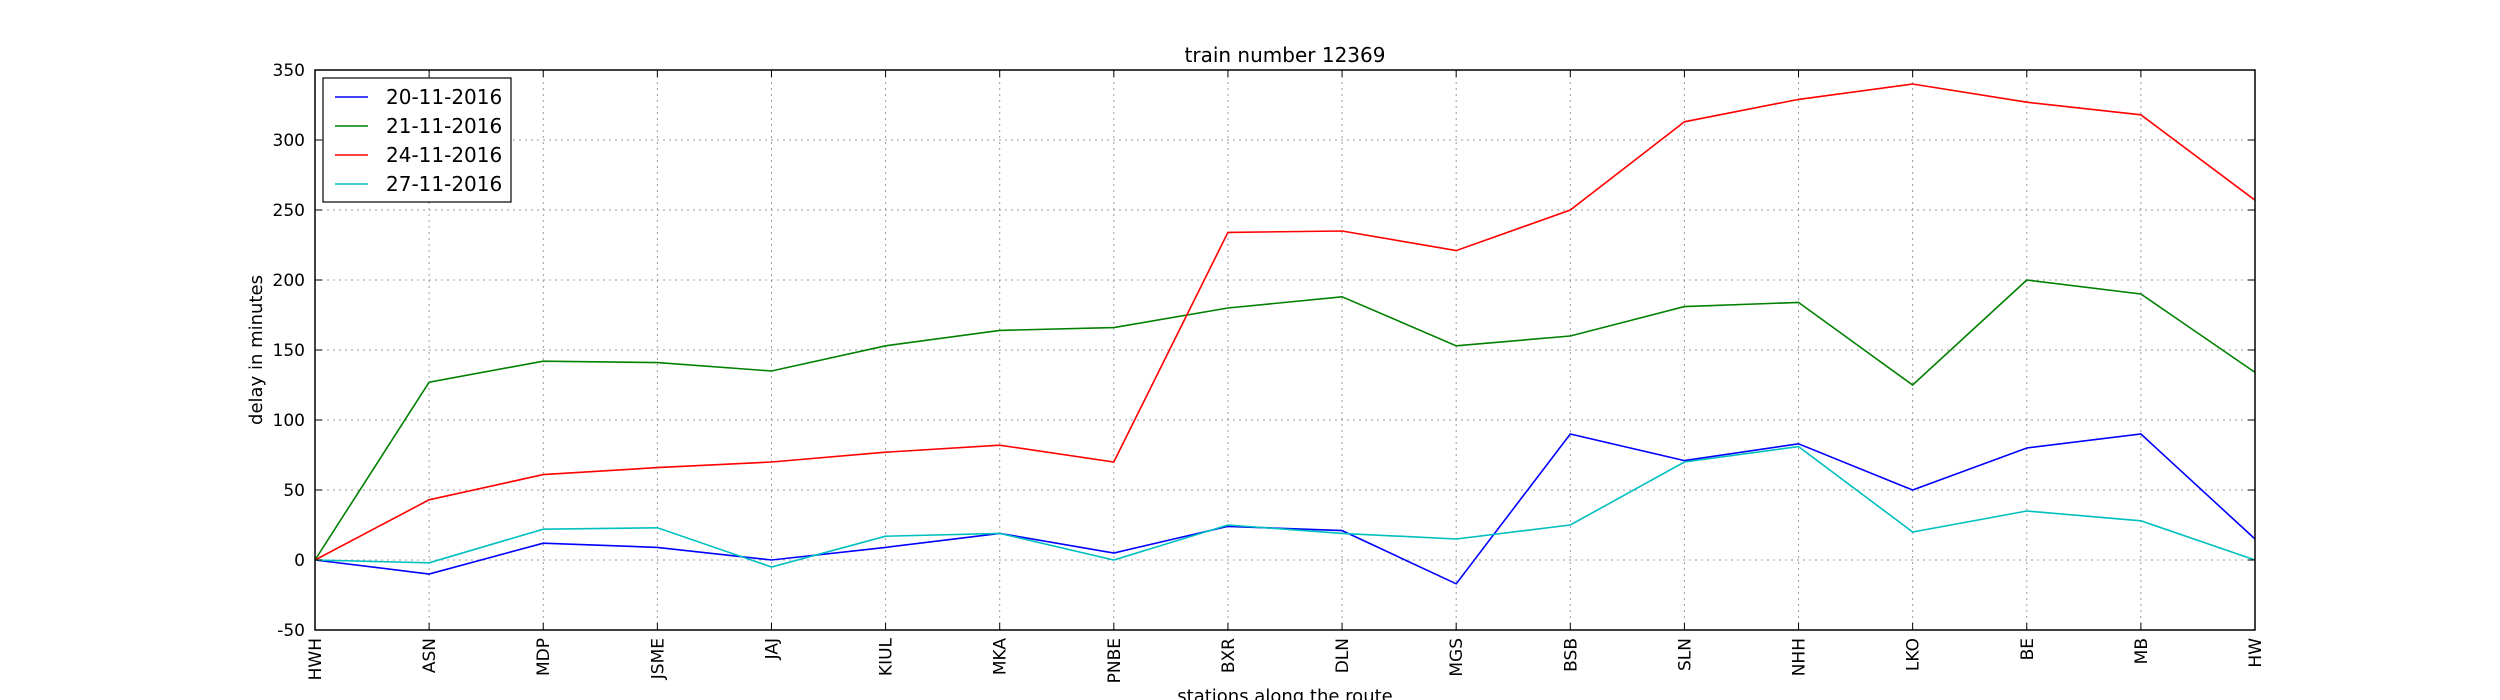 This screenshot has height=700, width=2500. Describe the element at coordinates (444, 184) in the screenshot. I see `legend-label: 27-11-2016` at that location.